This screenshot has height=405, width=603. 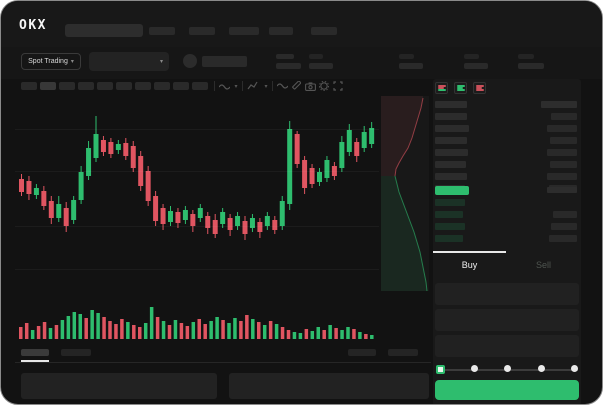 What do you see at coordinates (531, 66) in the screenshot?
I see `stat-volume-value` at bounding box center [531, 66].